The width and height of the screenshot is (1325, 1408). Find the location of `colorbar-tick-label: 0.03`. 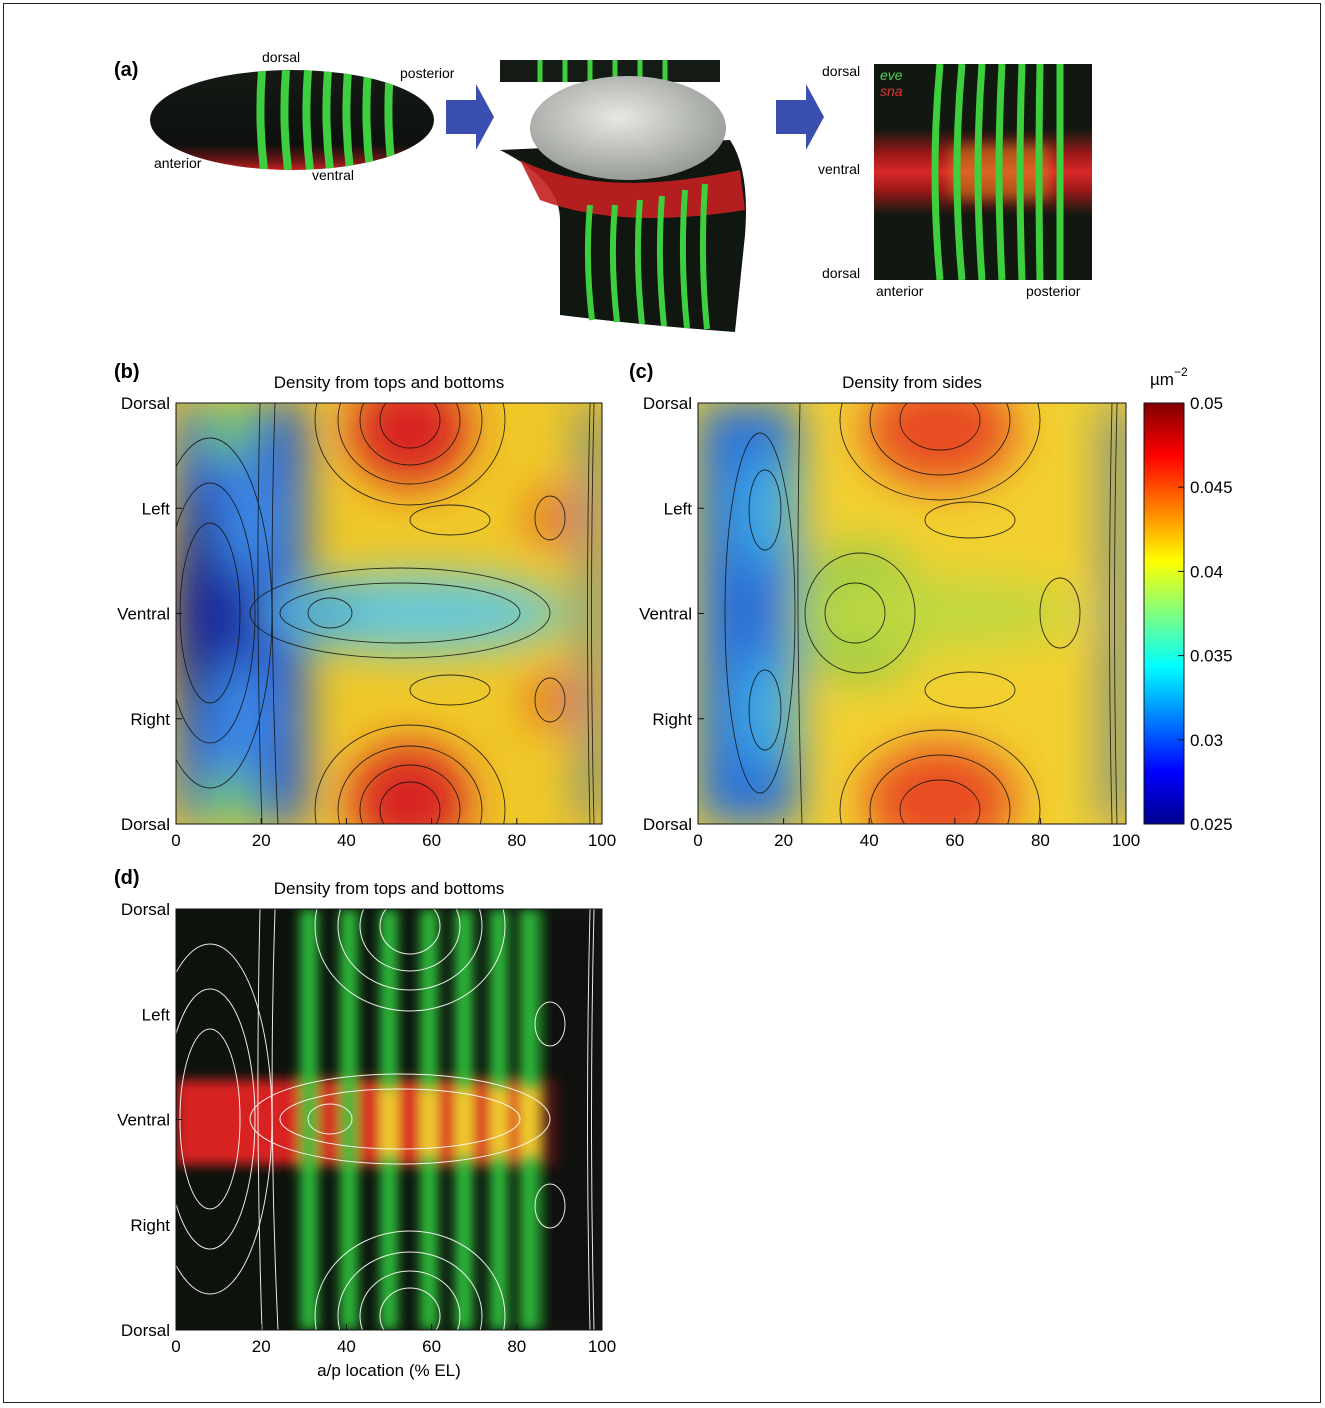

colorbar-tick-label: 0.03 is located at coordinates (1206, 740).